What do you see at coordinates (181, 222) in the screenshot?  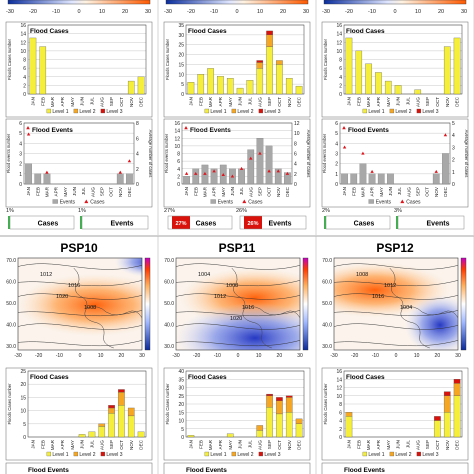 I see `cases-pct-box` at bounding box center [181, 222].